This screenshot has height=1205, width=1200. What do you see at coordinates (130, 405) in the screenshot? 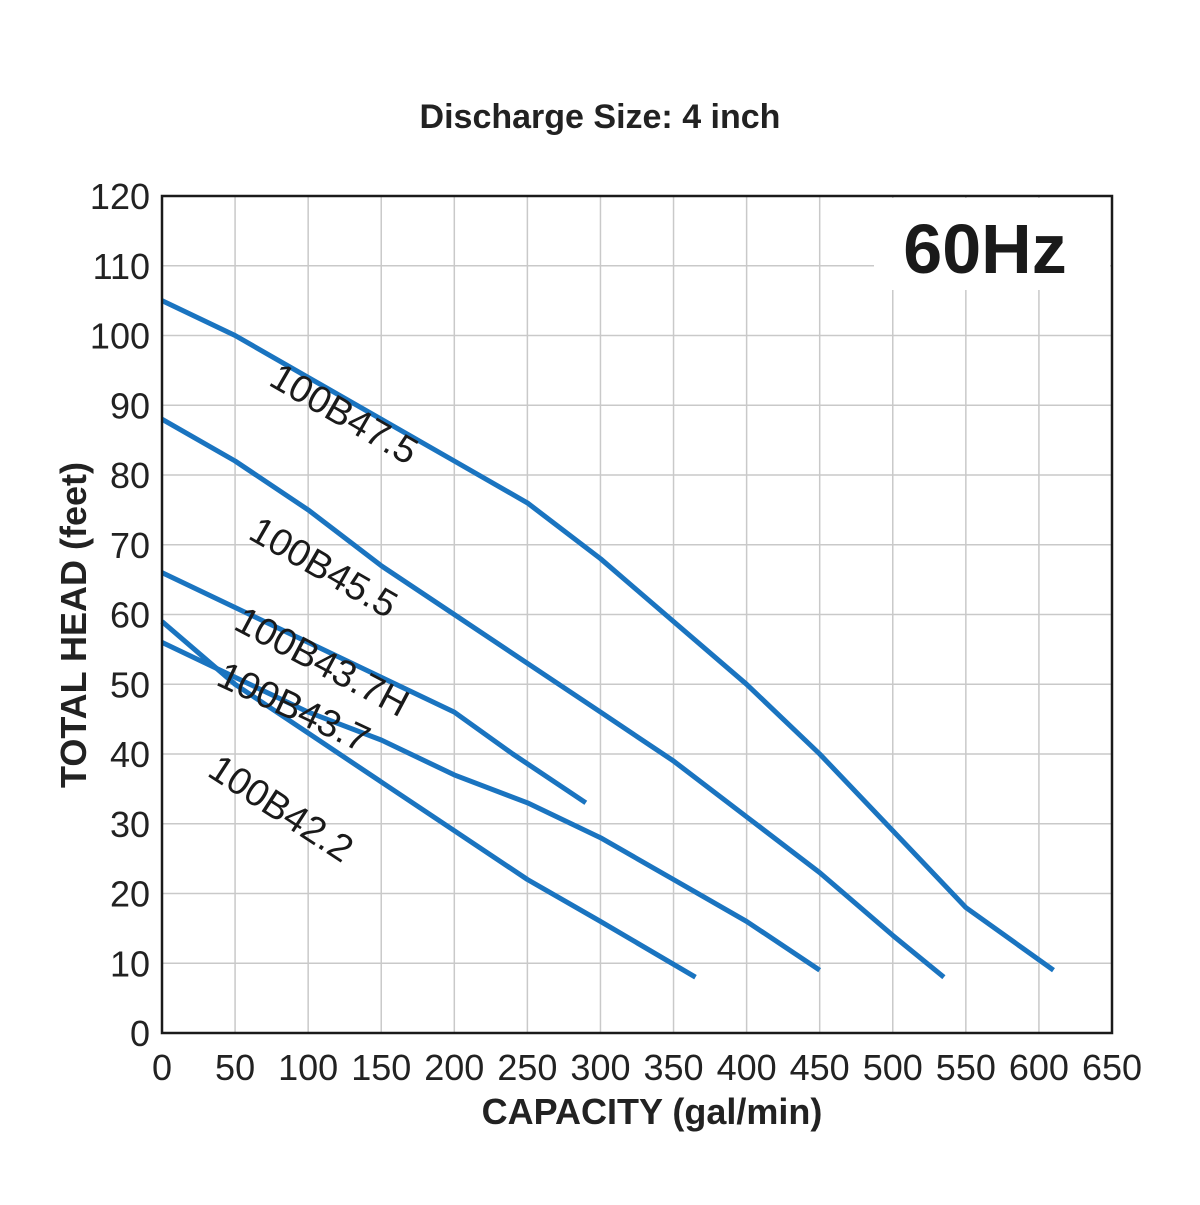
I see `y-tick-label: 90` at bounding box center [130, 405].